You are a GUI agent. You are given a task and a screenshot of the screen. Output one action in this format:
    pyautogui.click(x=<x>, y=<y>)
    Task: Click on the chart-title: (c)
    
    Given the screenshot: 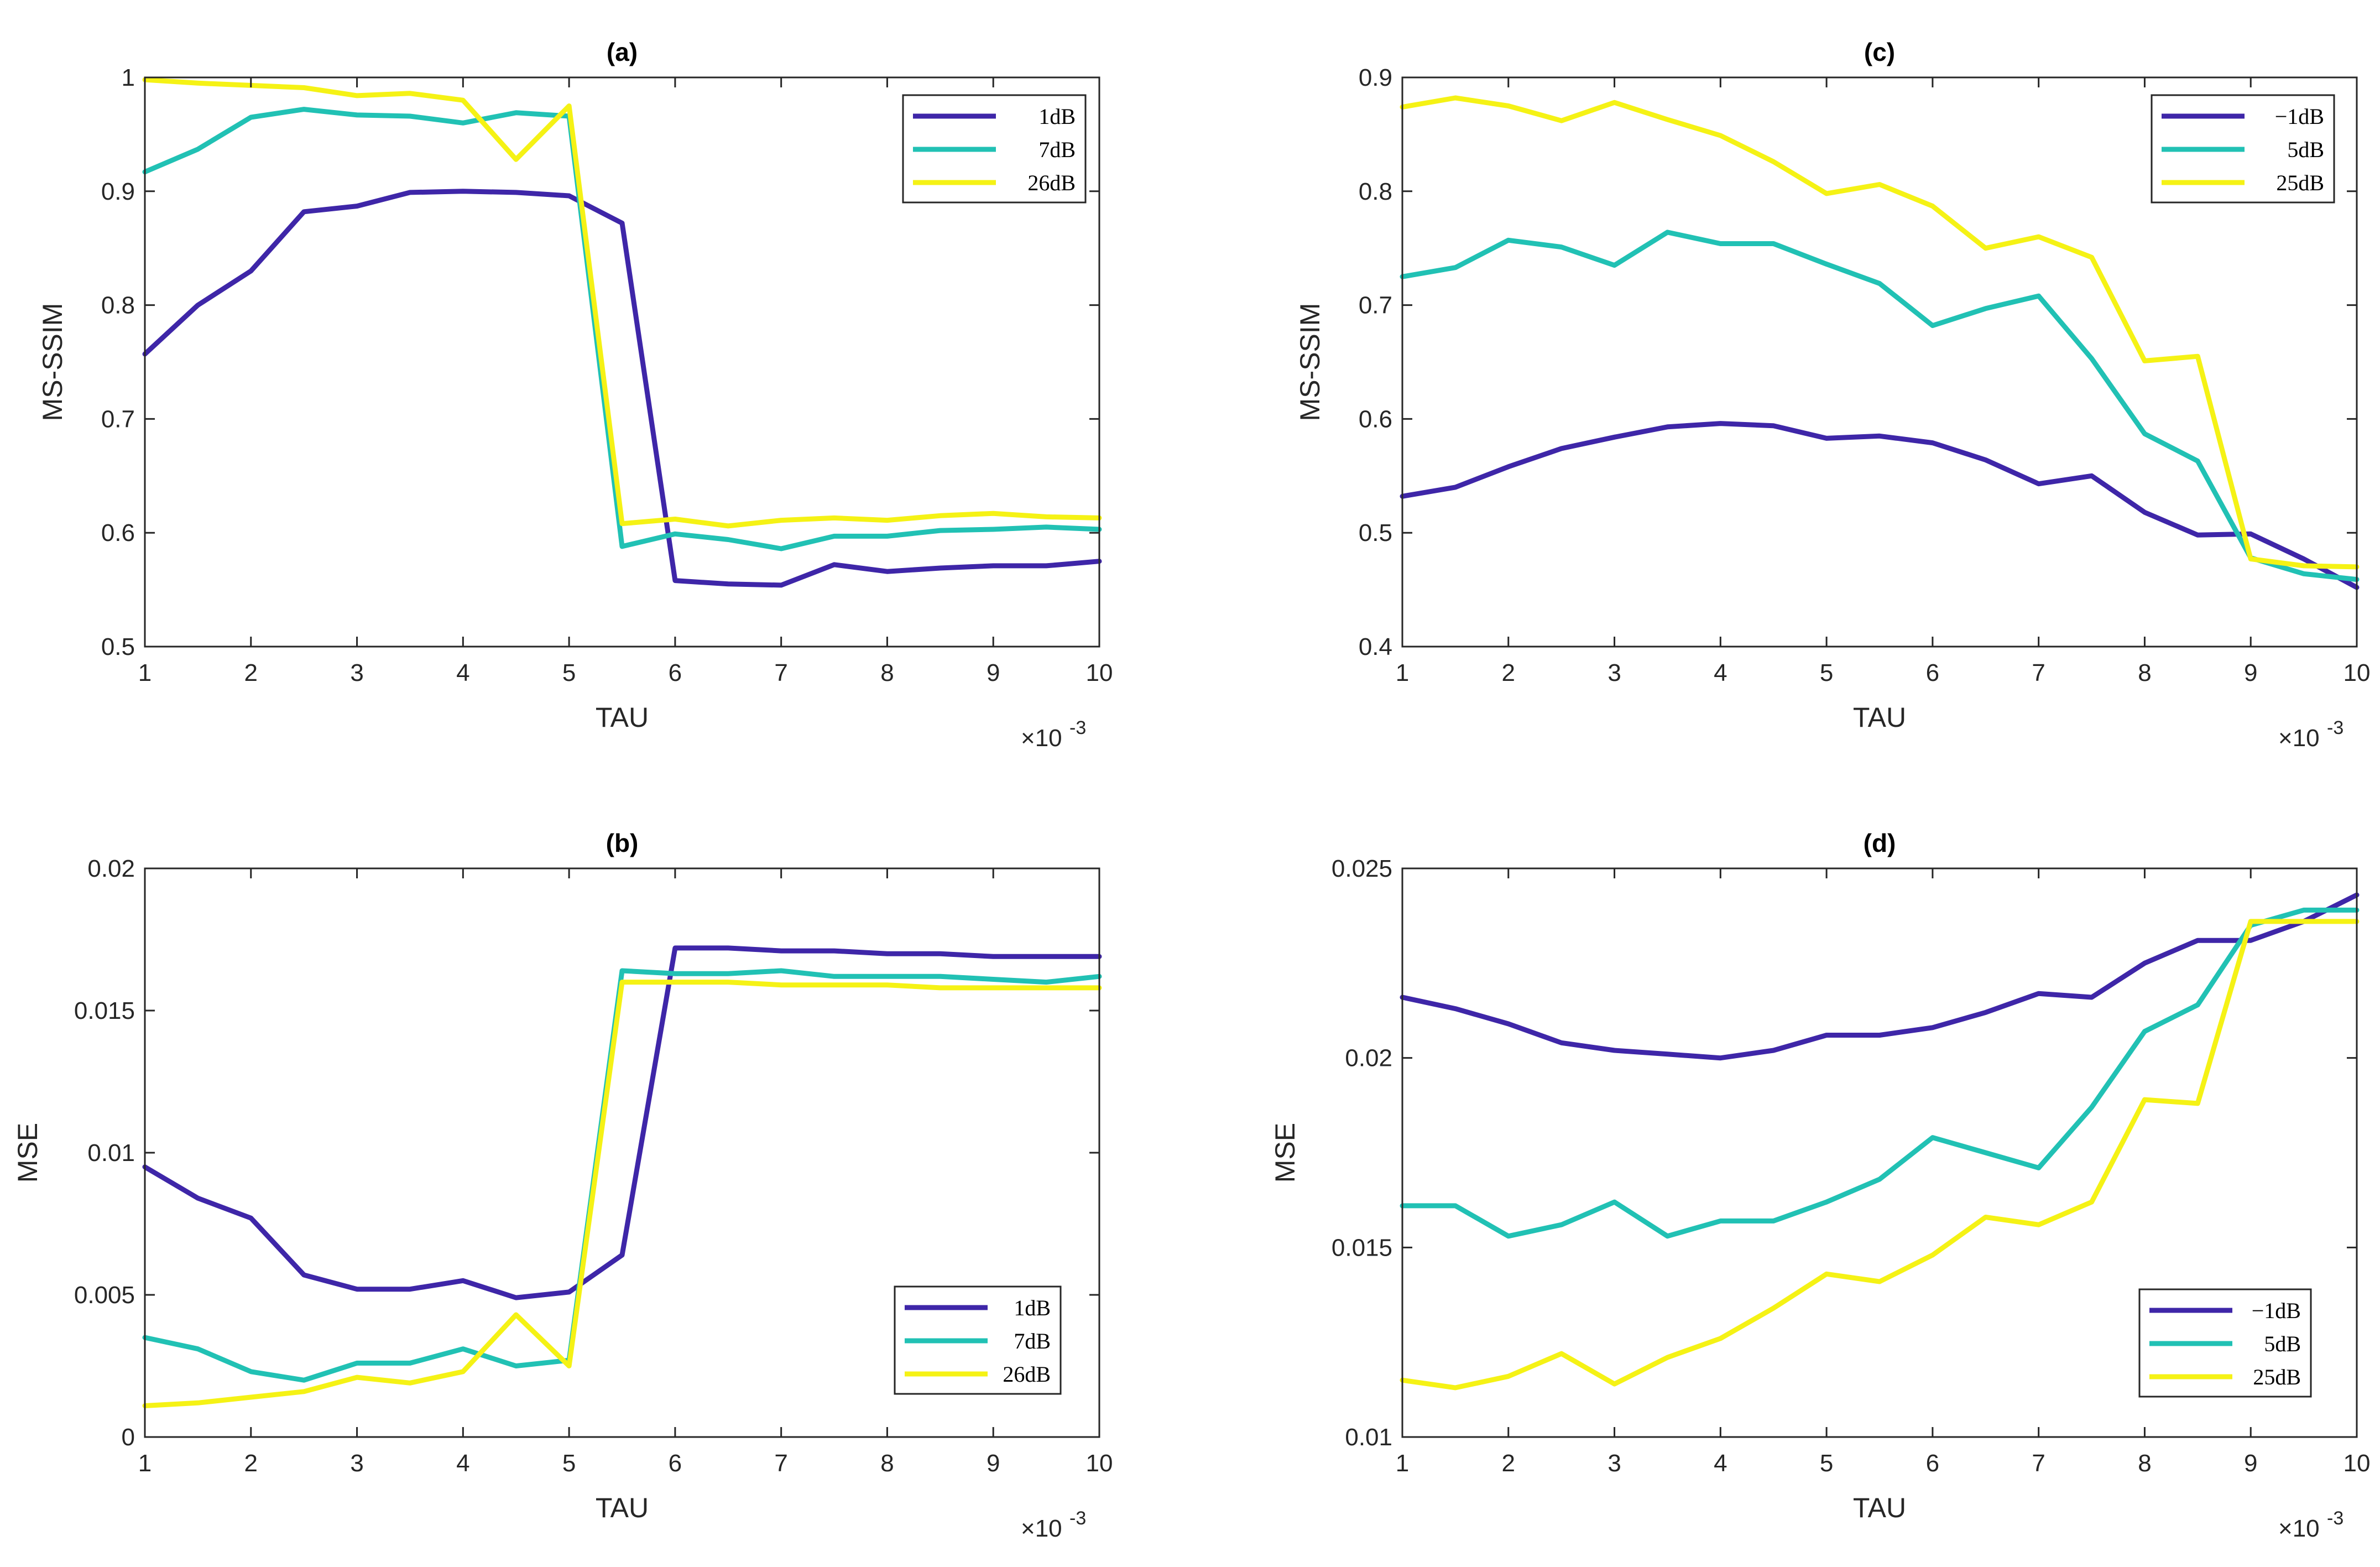 What is the action you would take?
    pyautogui.click(x=1880, y=52)
    